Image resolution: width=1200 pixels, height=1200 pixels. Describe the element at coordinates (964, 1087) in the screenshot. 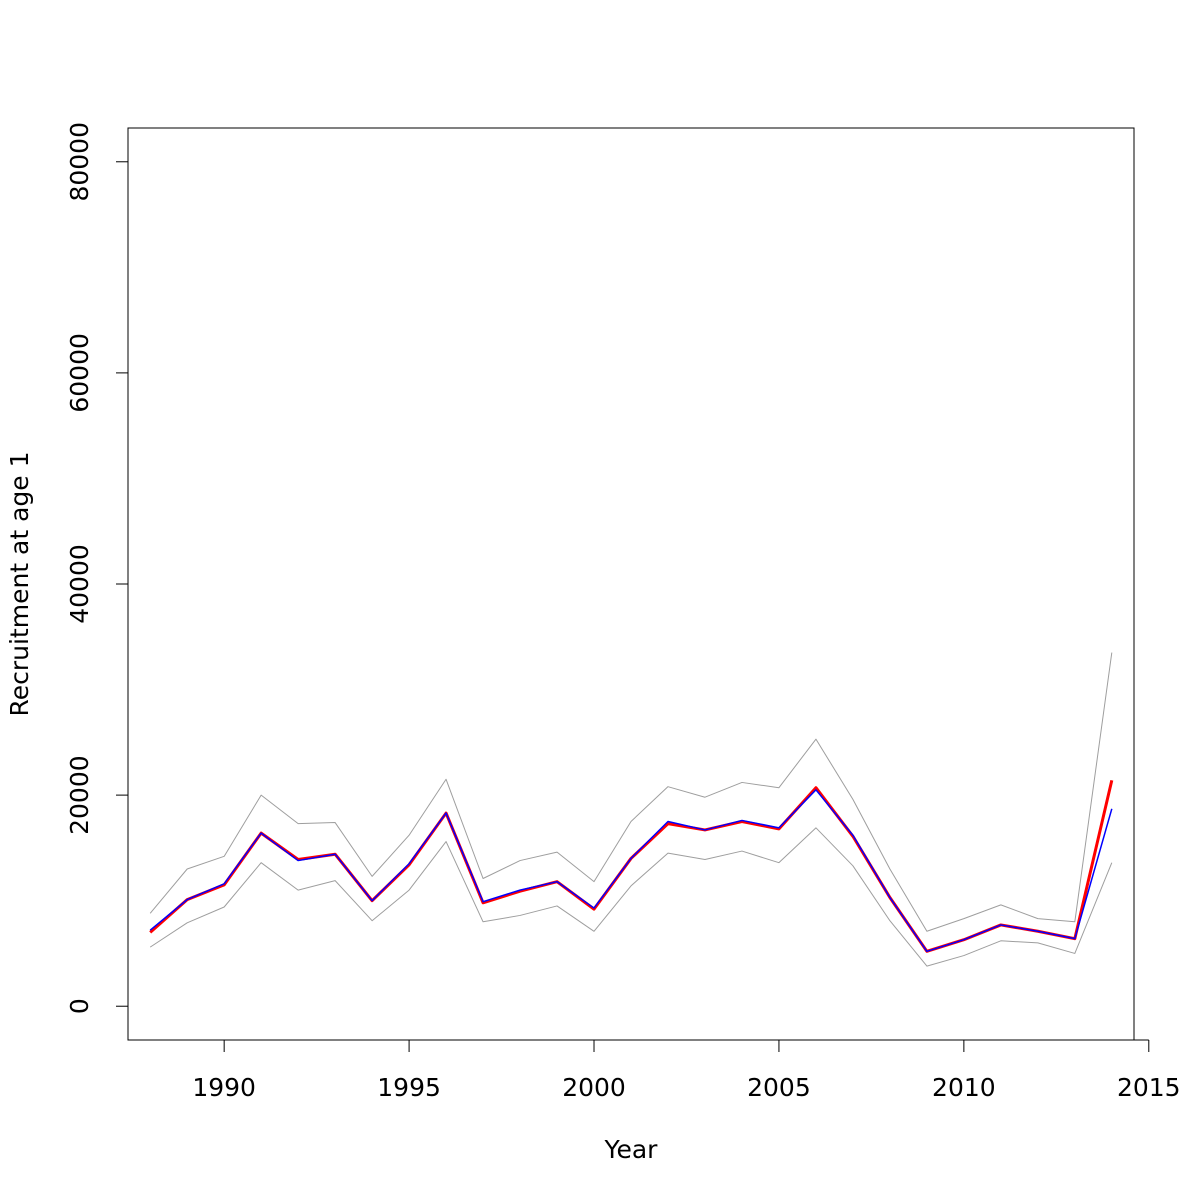

I see `x-tick-label: 2010` at that location.